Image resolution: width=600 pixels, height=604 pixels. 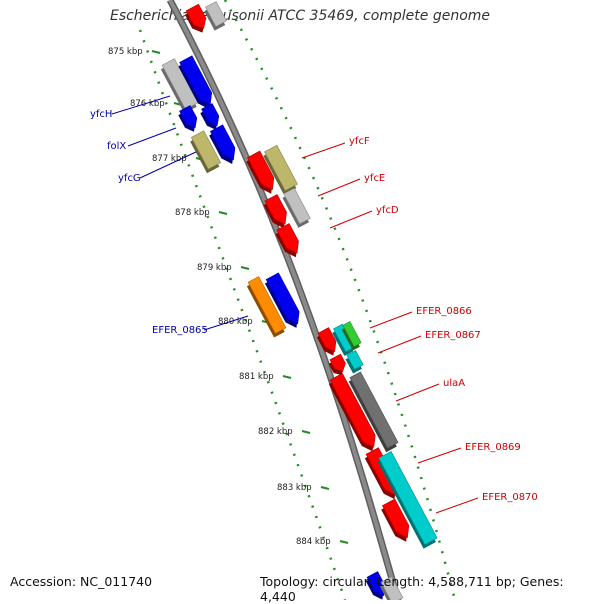 I want to click on kbp-tick-label: 881 kbp, so click(x=256, y=377).